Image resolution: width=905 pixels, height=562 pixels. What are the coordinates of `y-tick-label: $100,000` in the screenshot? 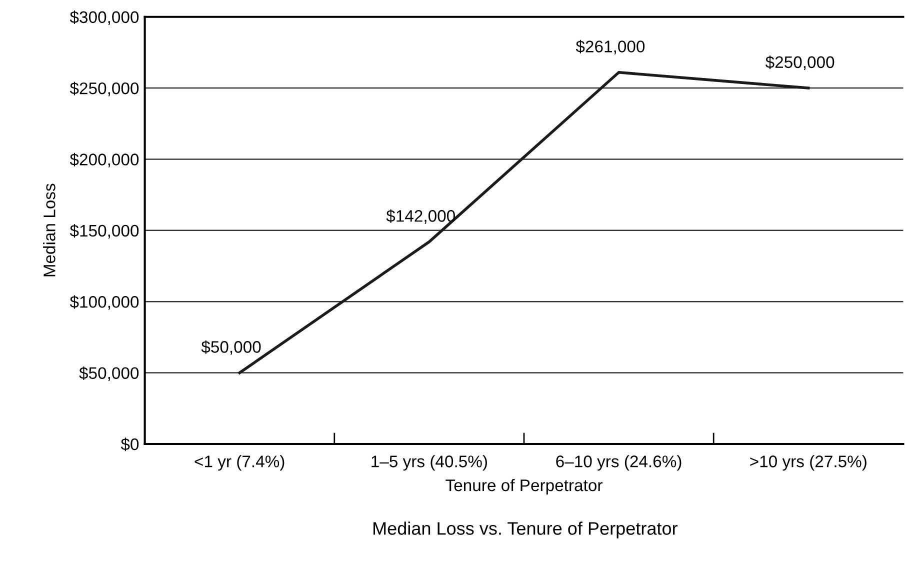 It's located at (104, 302).